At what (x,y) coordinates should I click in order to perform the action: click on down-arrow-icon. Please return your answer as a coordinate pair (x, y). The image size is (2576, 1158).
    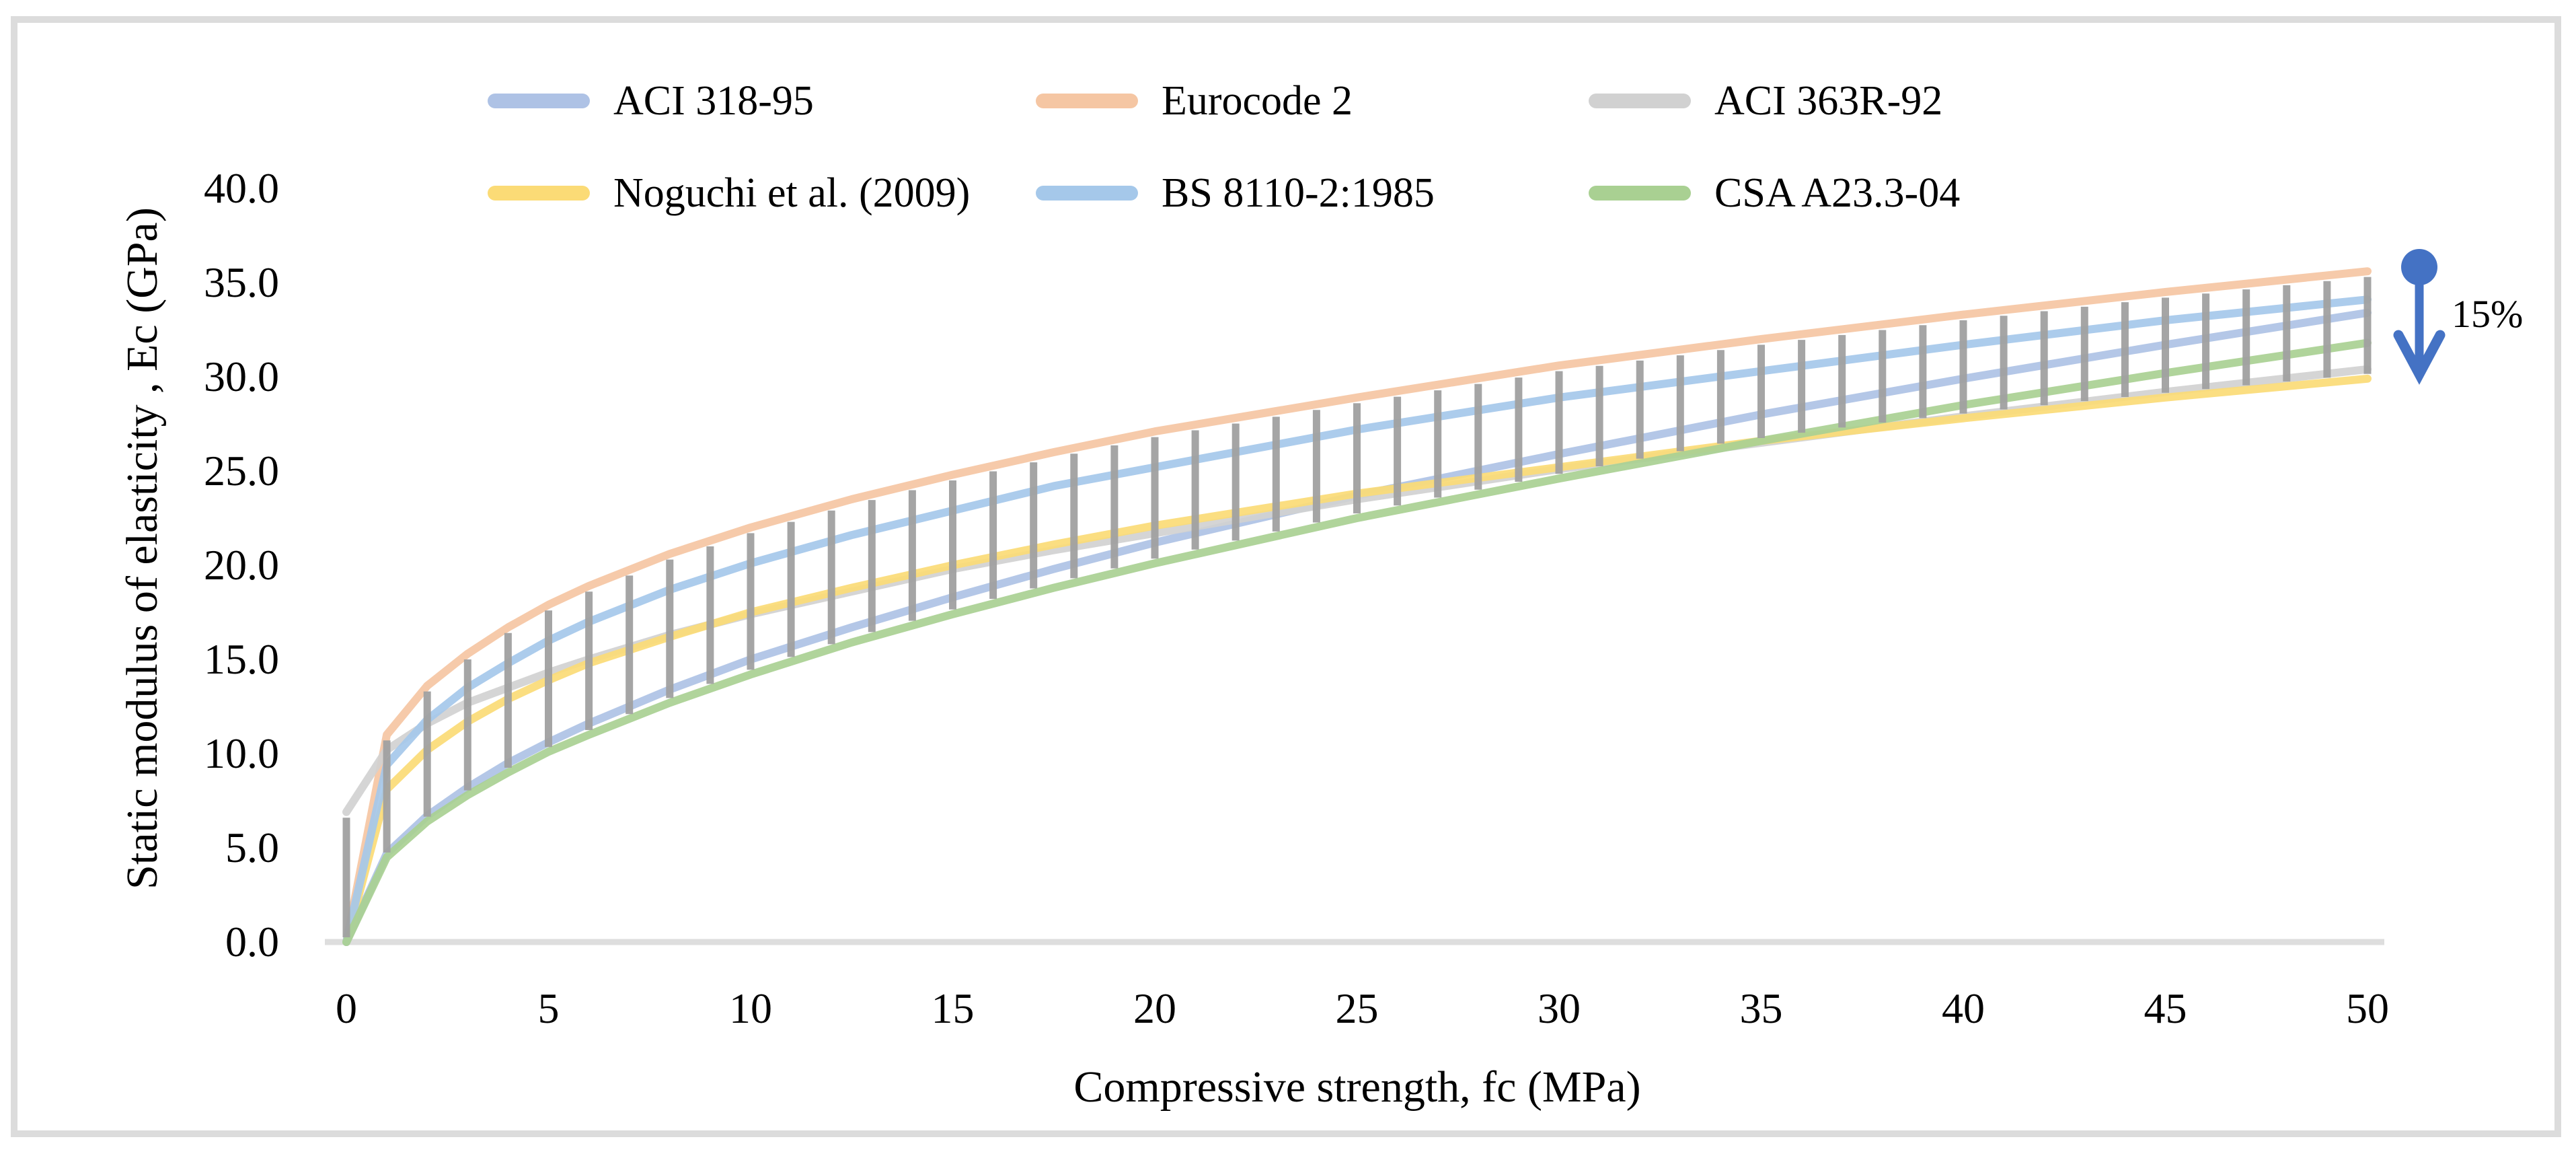
    Looking at the image, I should click on (2419, 317).